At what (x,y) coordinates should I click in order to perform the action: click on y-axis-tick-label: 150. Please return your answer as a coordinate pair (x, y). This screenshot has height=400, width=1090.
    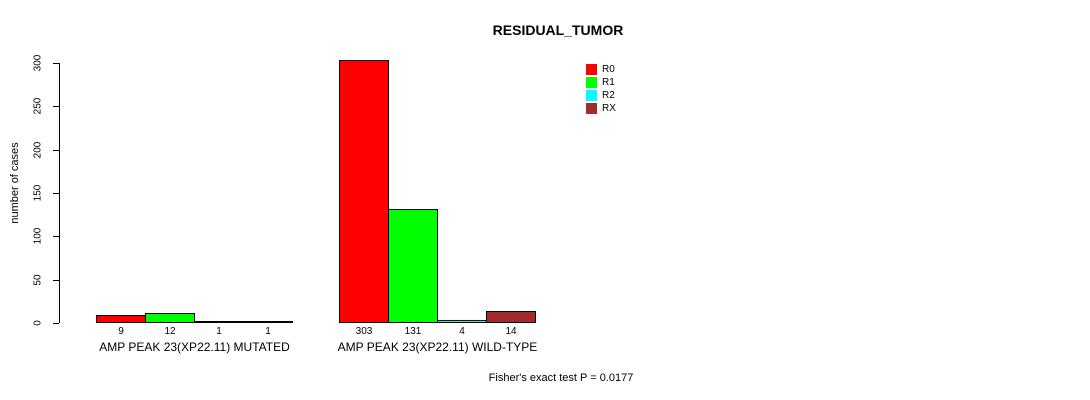
    Looking at the image, I should click on (38, 193).